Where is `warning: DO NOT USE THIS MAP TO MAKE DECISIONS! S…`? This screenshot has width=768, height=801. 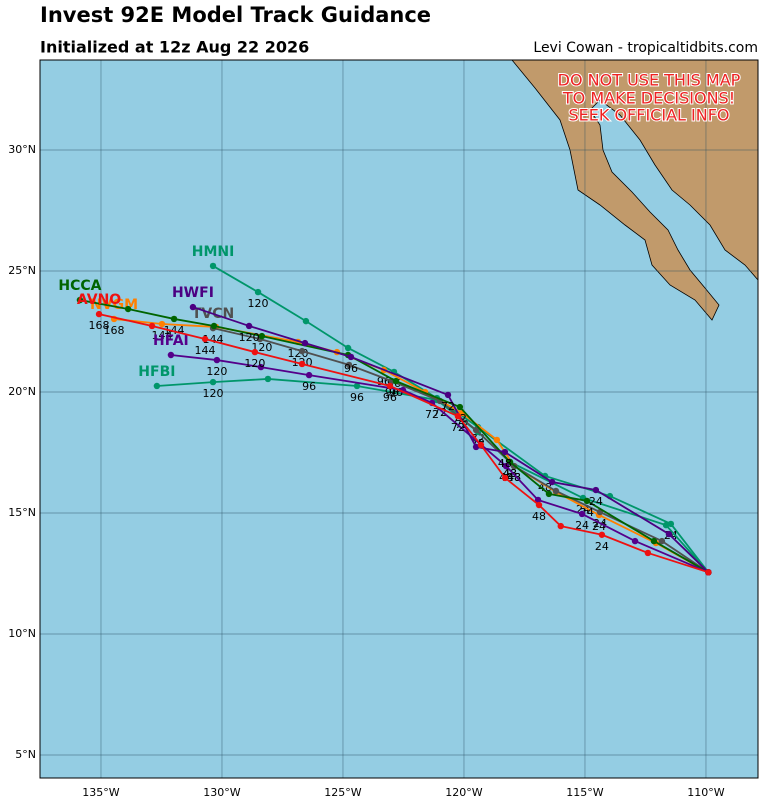 warning: DO NOT USE THIS MAP TO MAKE DECISIONS! S… is located at coordinates (649, 98).